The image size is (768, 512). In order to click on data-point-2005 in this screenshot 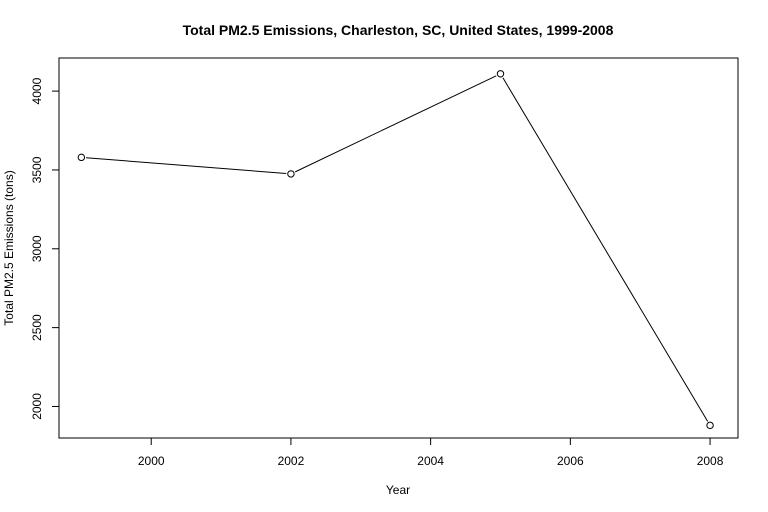, I will do `click(500, 74)`.